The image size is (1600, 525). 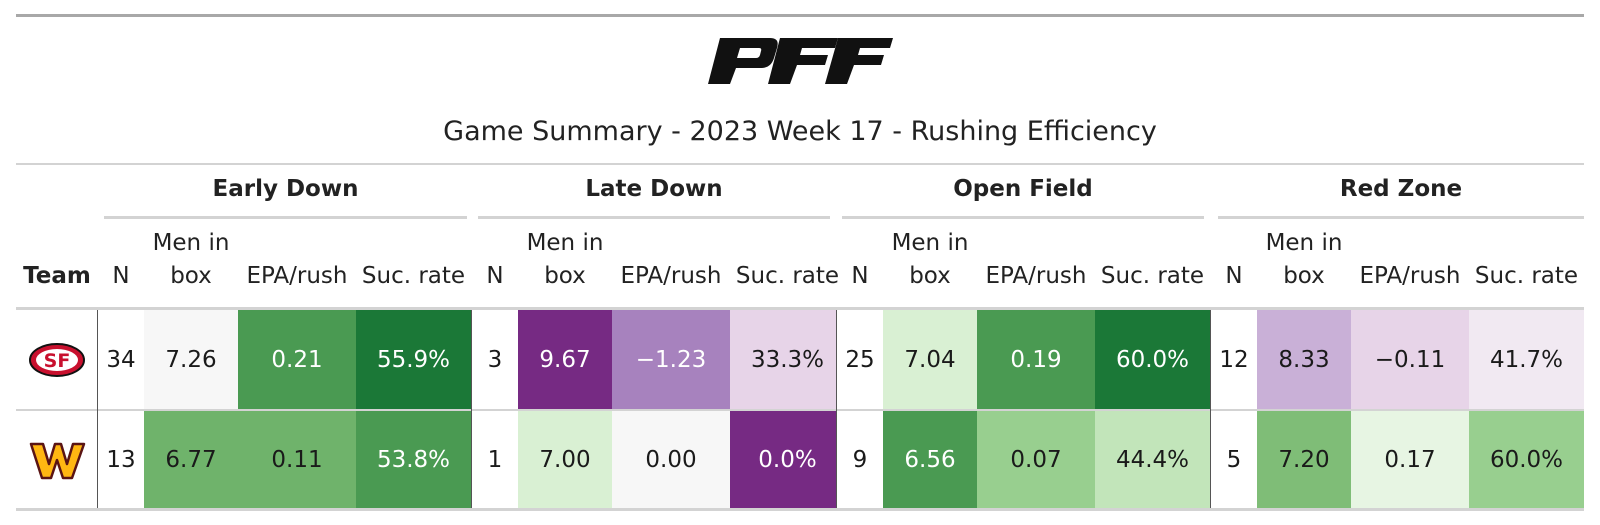 What do you see at coordinates (285, 217) in the screenshot?
I see `group-line-early` at bounding box center [285, 217].